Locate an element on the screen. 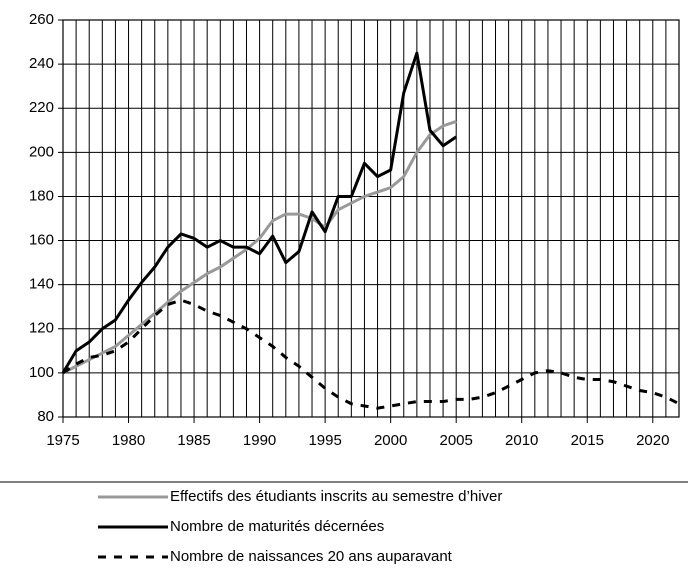 Image resolution: width=688 pixels, height=575 pixels. y-tick-label: 80 is located at coordinates (45, 416).